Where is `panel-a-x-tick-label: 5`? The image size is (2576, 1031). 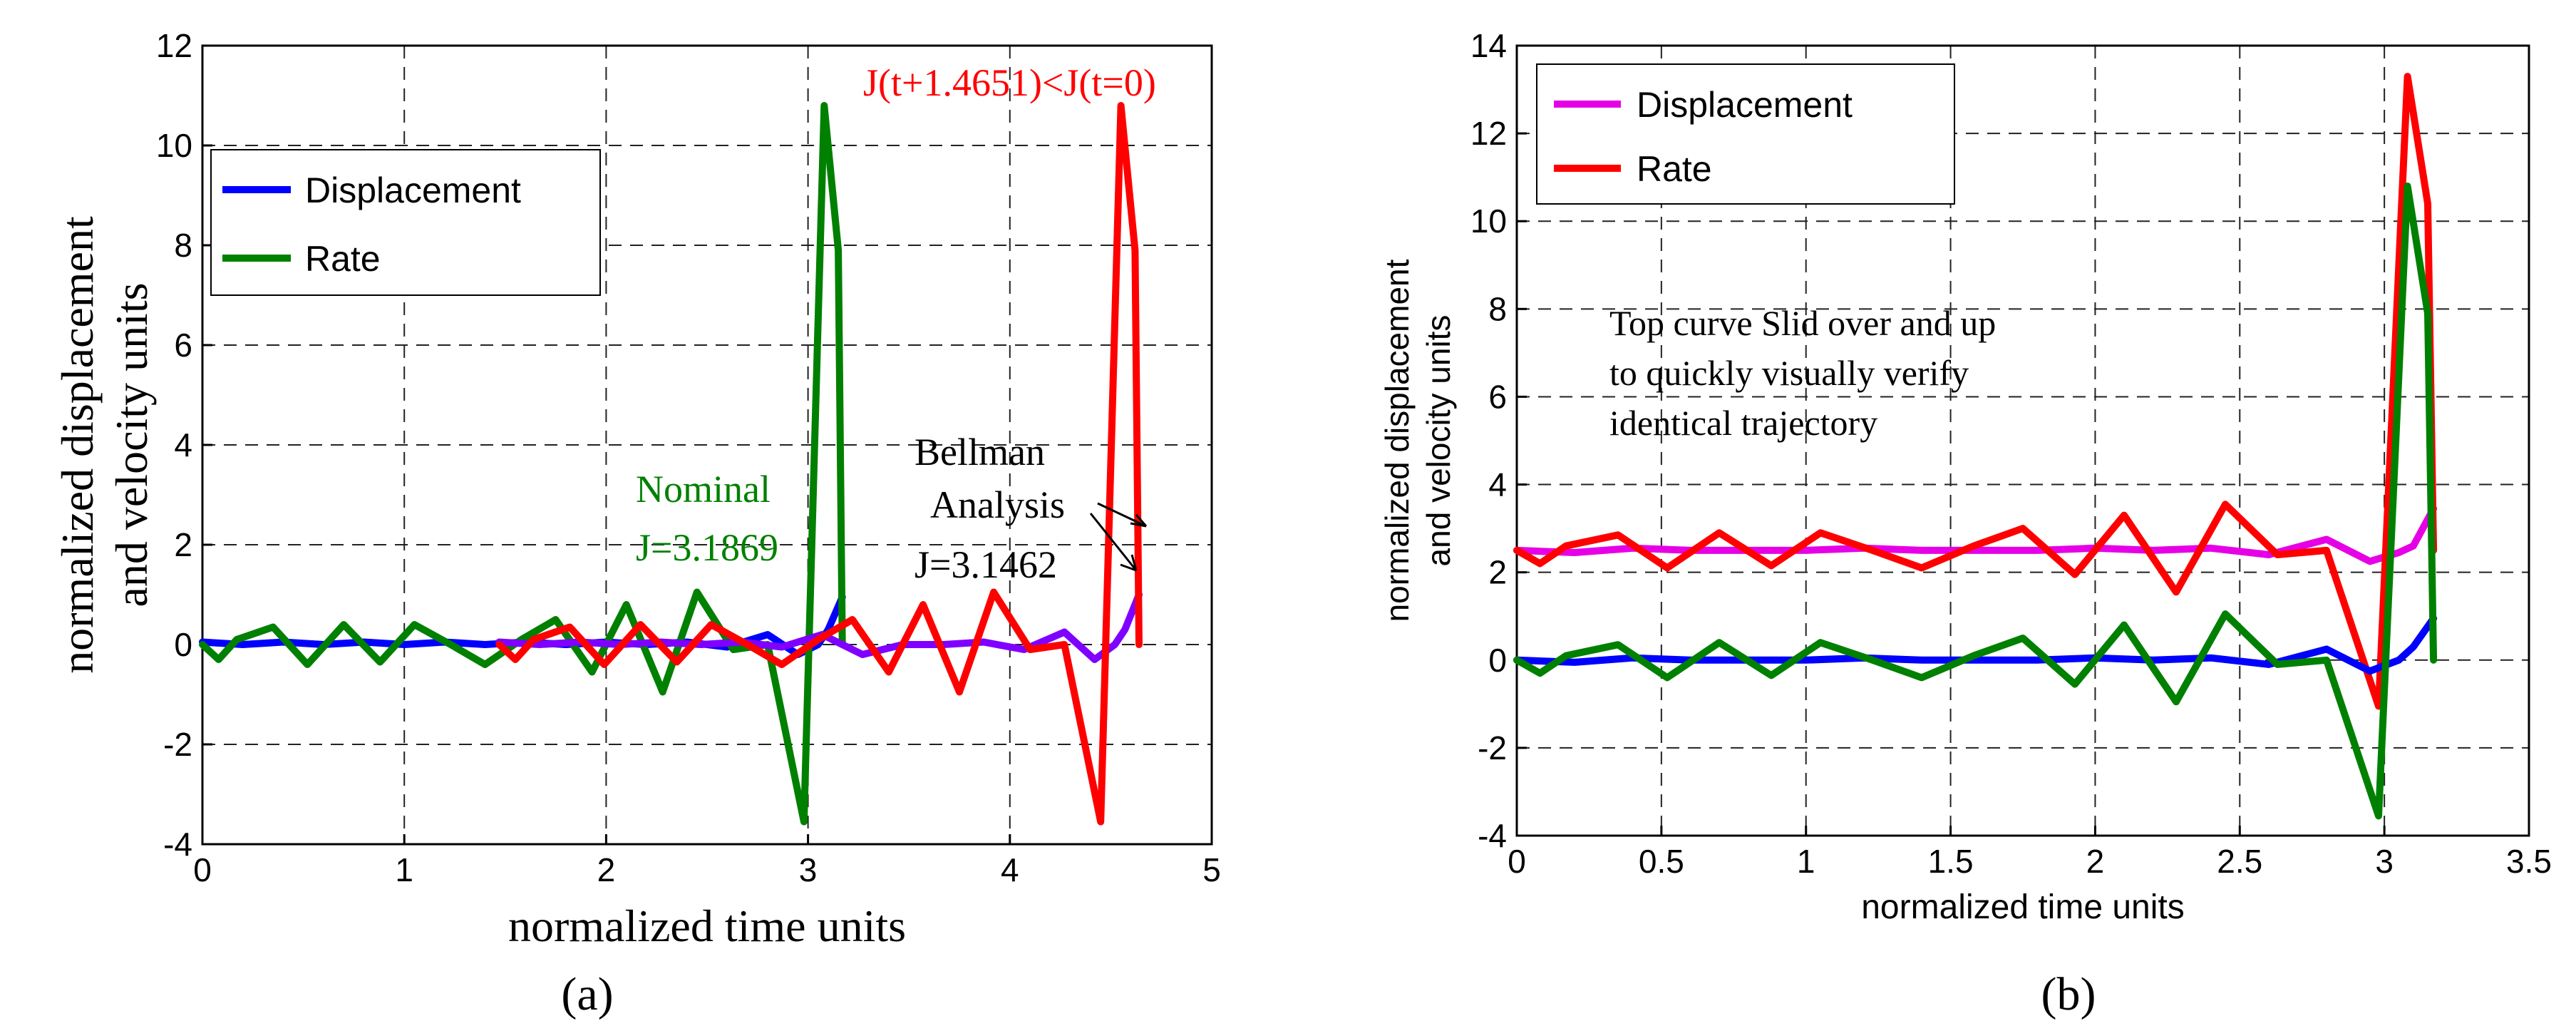 panel-a-x-tick-label: 5 is located at coordinates (1211, 869).